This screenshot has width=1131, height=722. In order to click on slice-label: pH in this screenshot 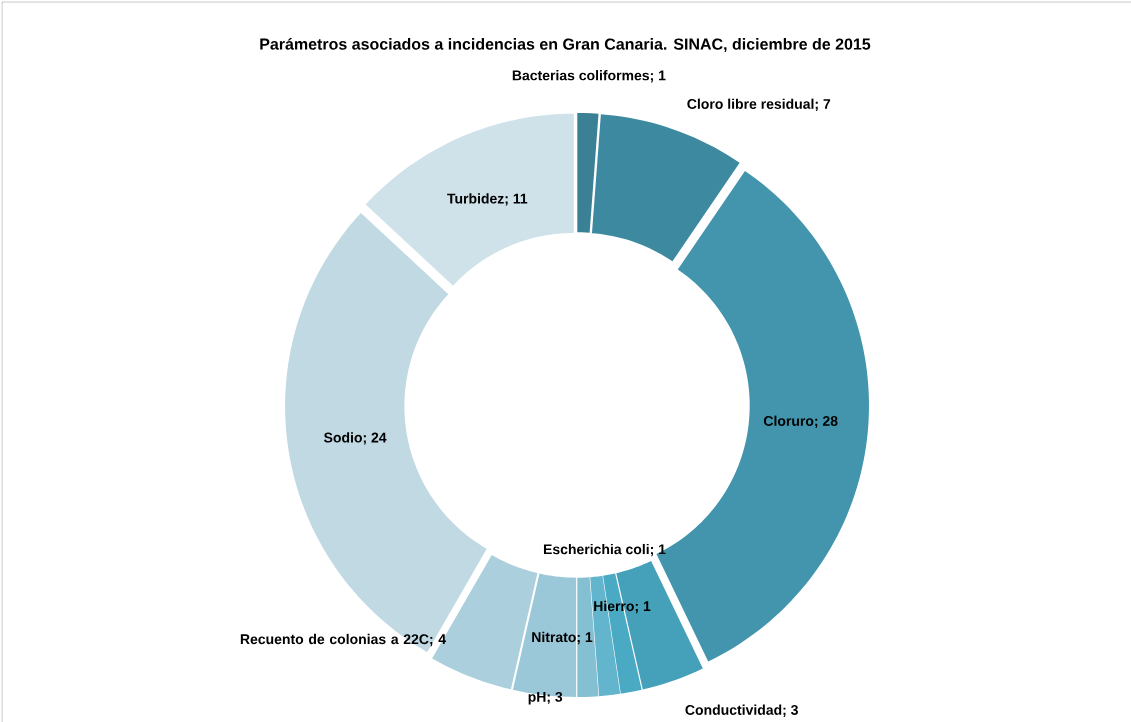, I will do `click(537, 698)`.